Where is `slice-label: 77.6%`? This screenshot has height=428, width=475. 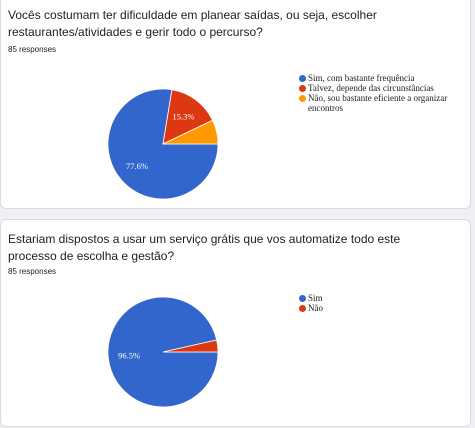
slice-label: 77.6% is located at coordinates (137, 166).